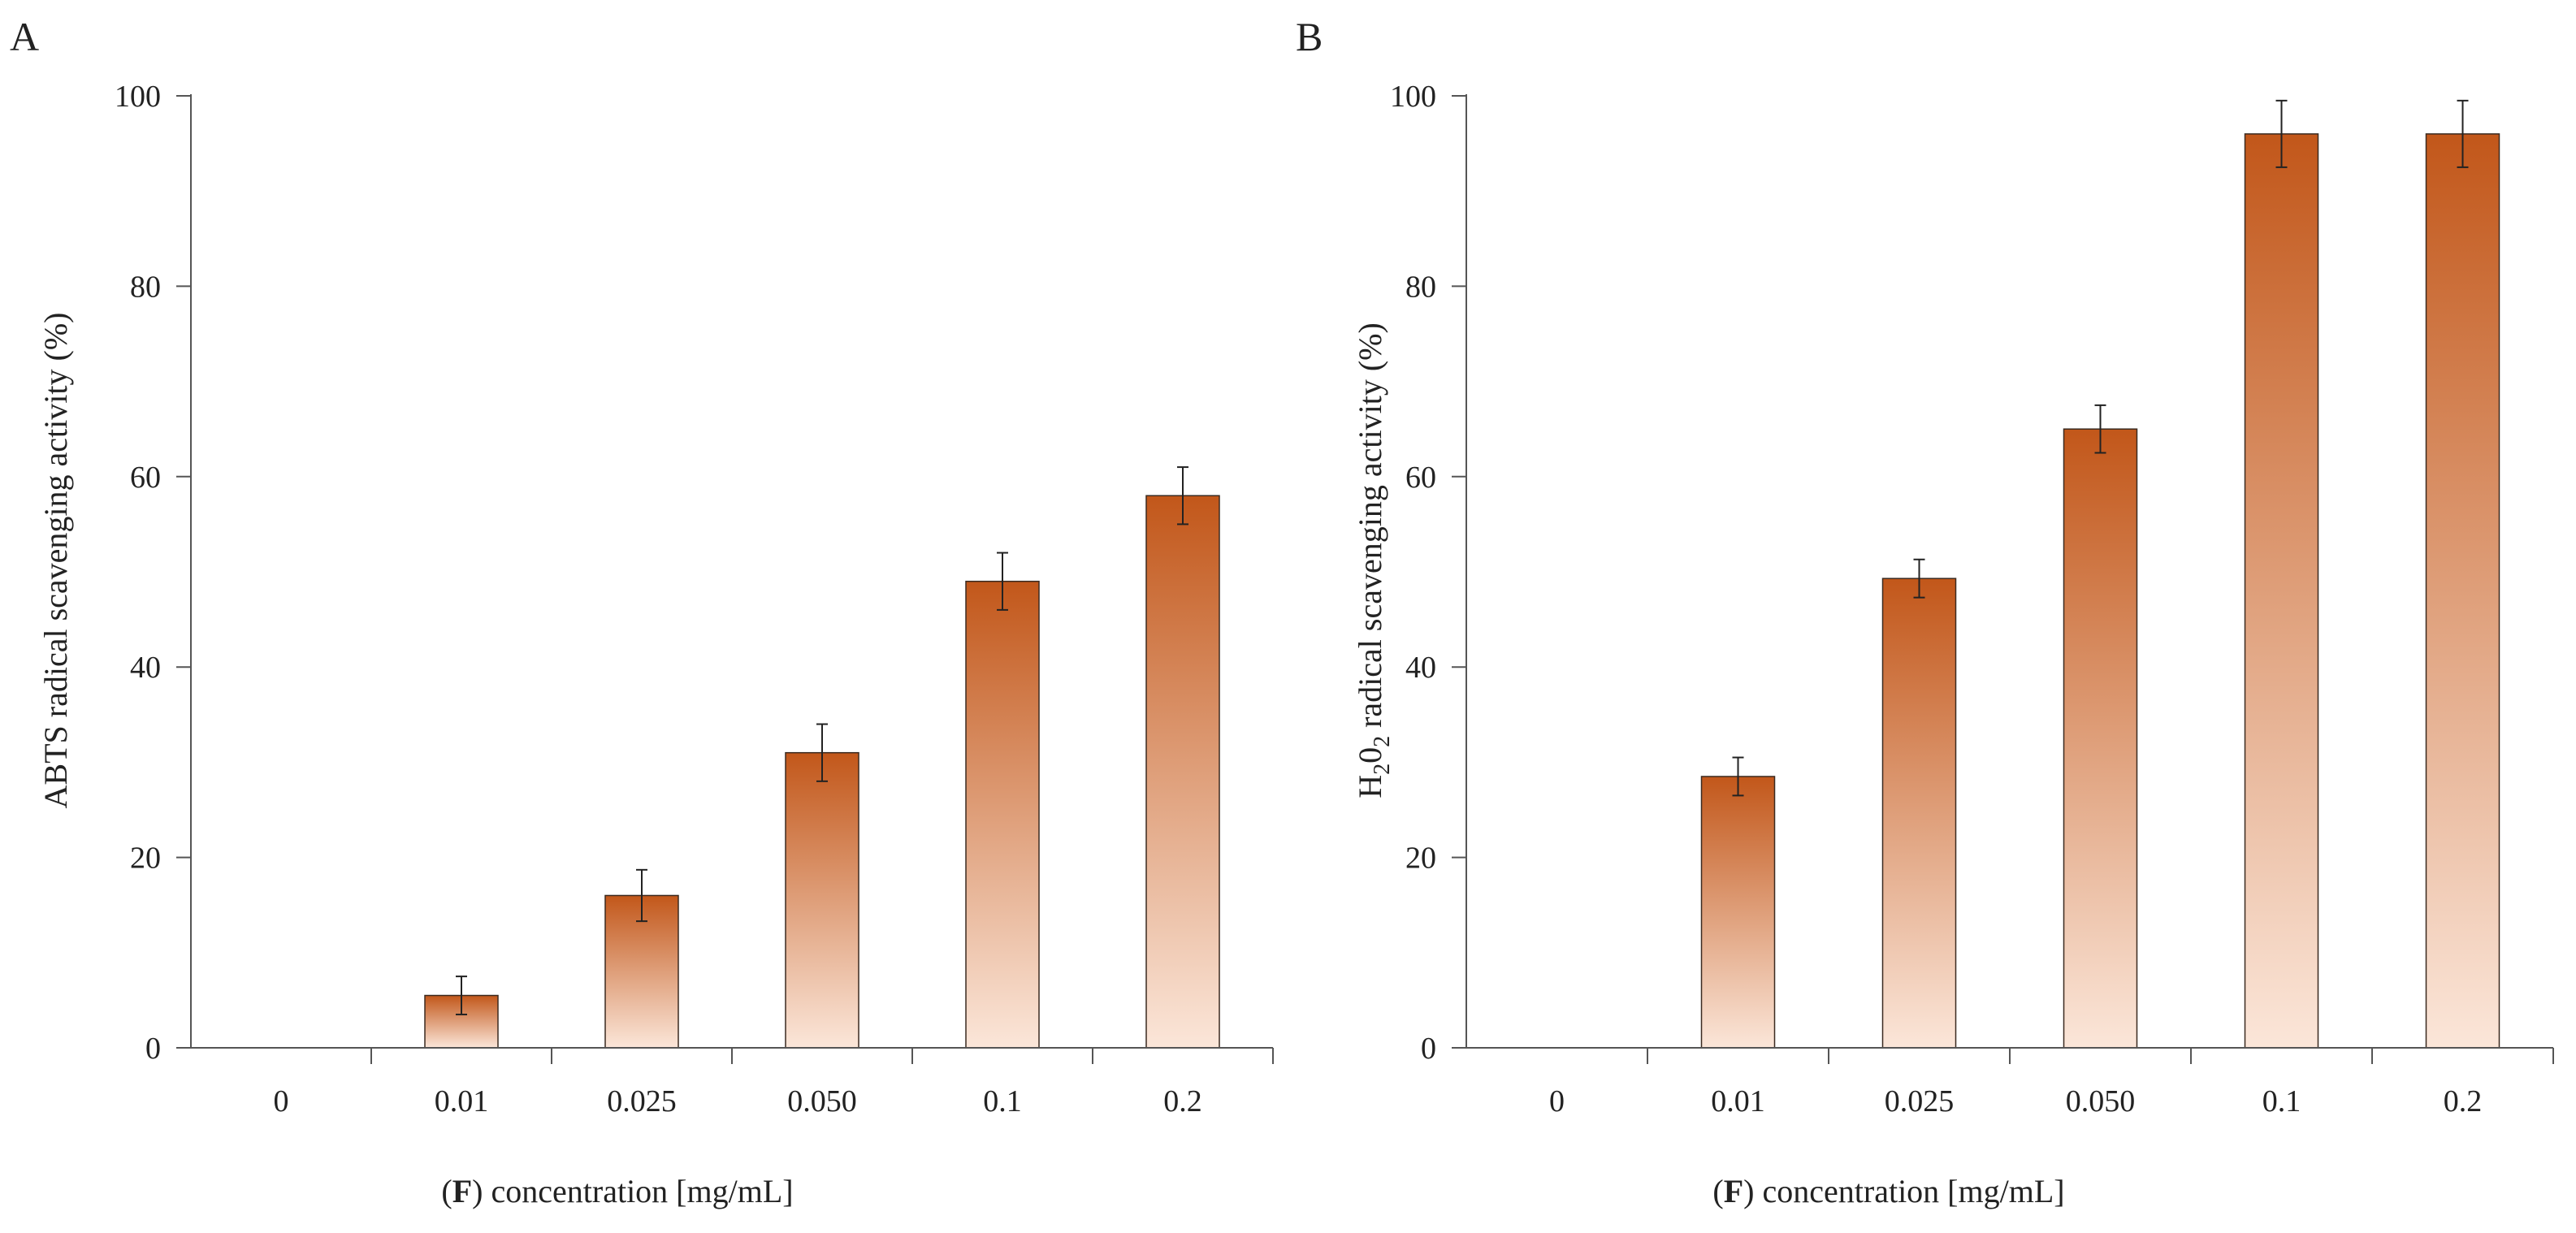 The image size is (2576, 1233). I want to click on y-title-b-rest: radical scavenging activity (%), so click(1370, 529).